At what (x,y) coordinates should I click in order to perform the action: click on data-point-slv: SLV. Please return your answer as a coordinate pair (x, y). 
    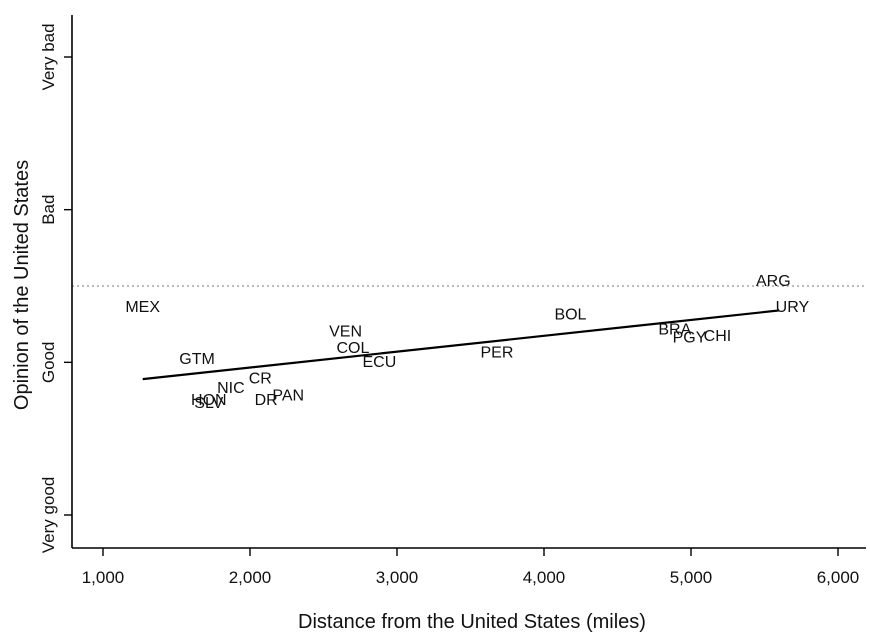
    Looking at the image, I should click on (208, 403).